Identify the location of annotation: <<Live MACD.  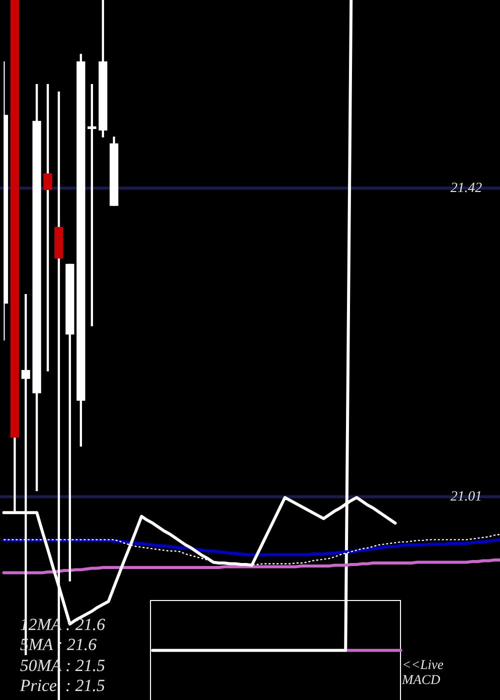
(423, 672).